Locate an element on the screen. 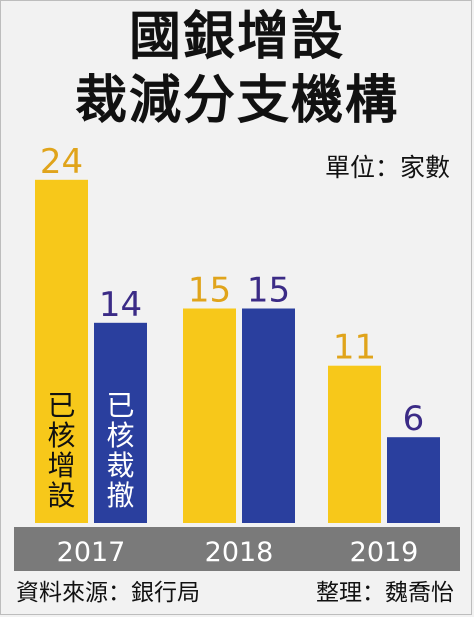 Image resolution: width=474 pixels, height=617 pixels. source-label: 資料來源：銀行局 is located at coordinates (108, 593).